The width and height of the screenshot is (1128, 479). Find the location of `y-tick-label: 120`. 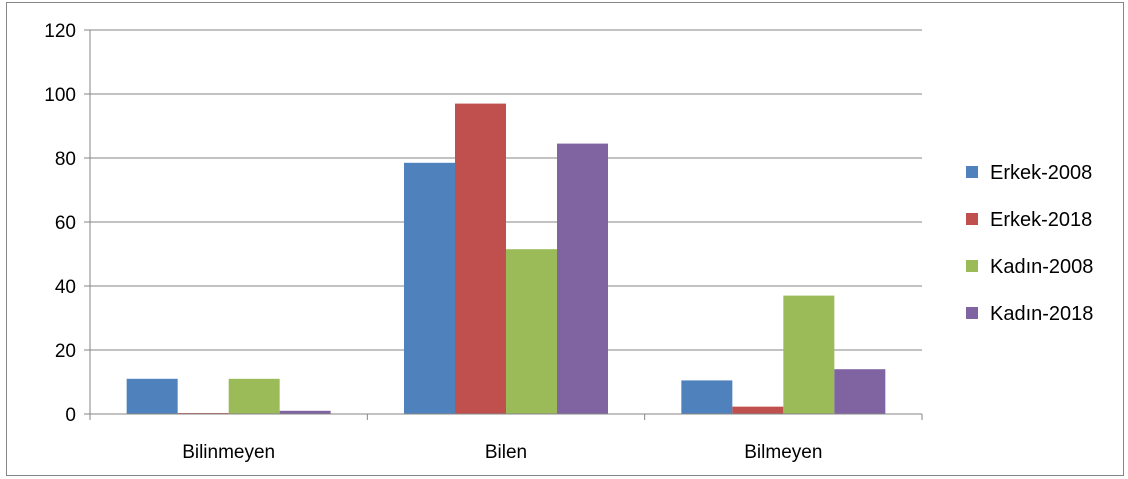

y-tick-label: 120 is located at coordinates (60, 31).